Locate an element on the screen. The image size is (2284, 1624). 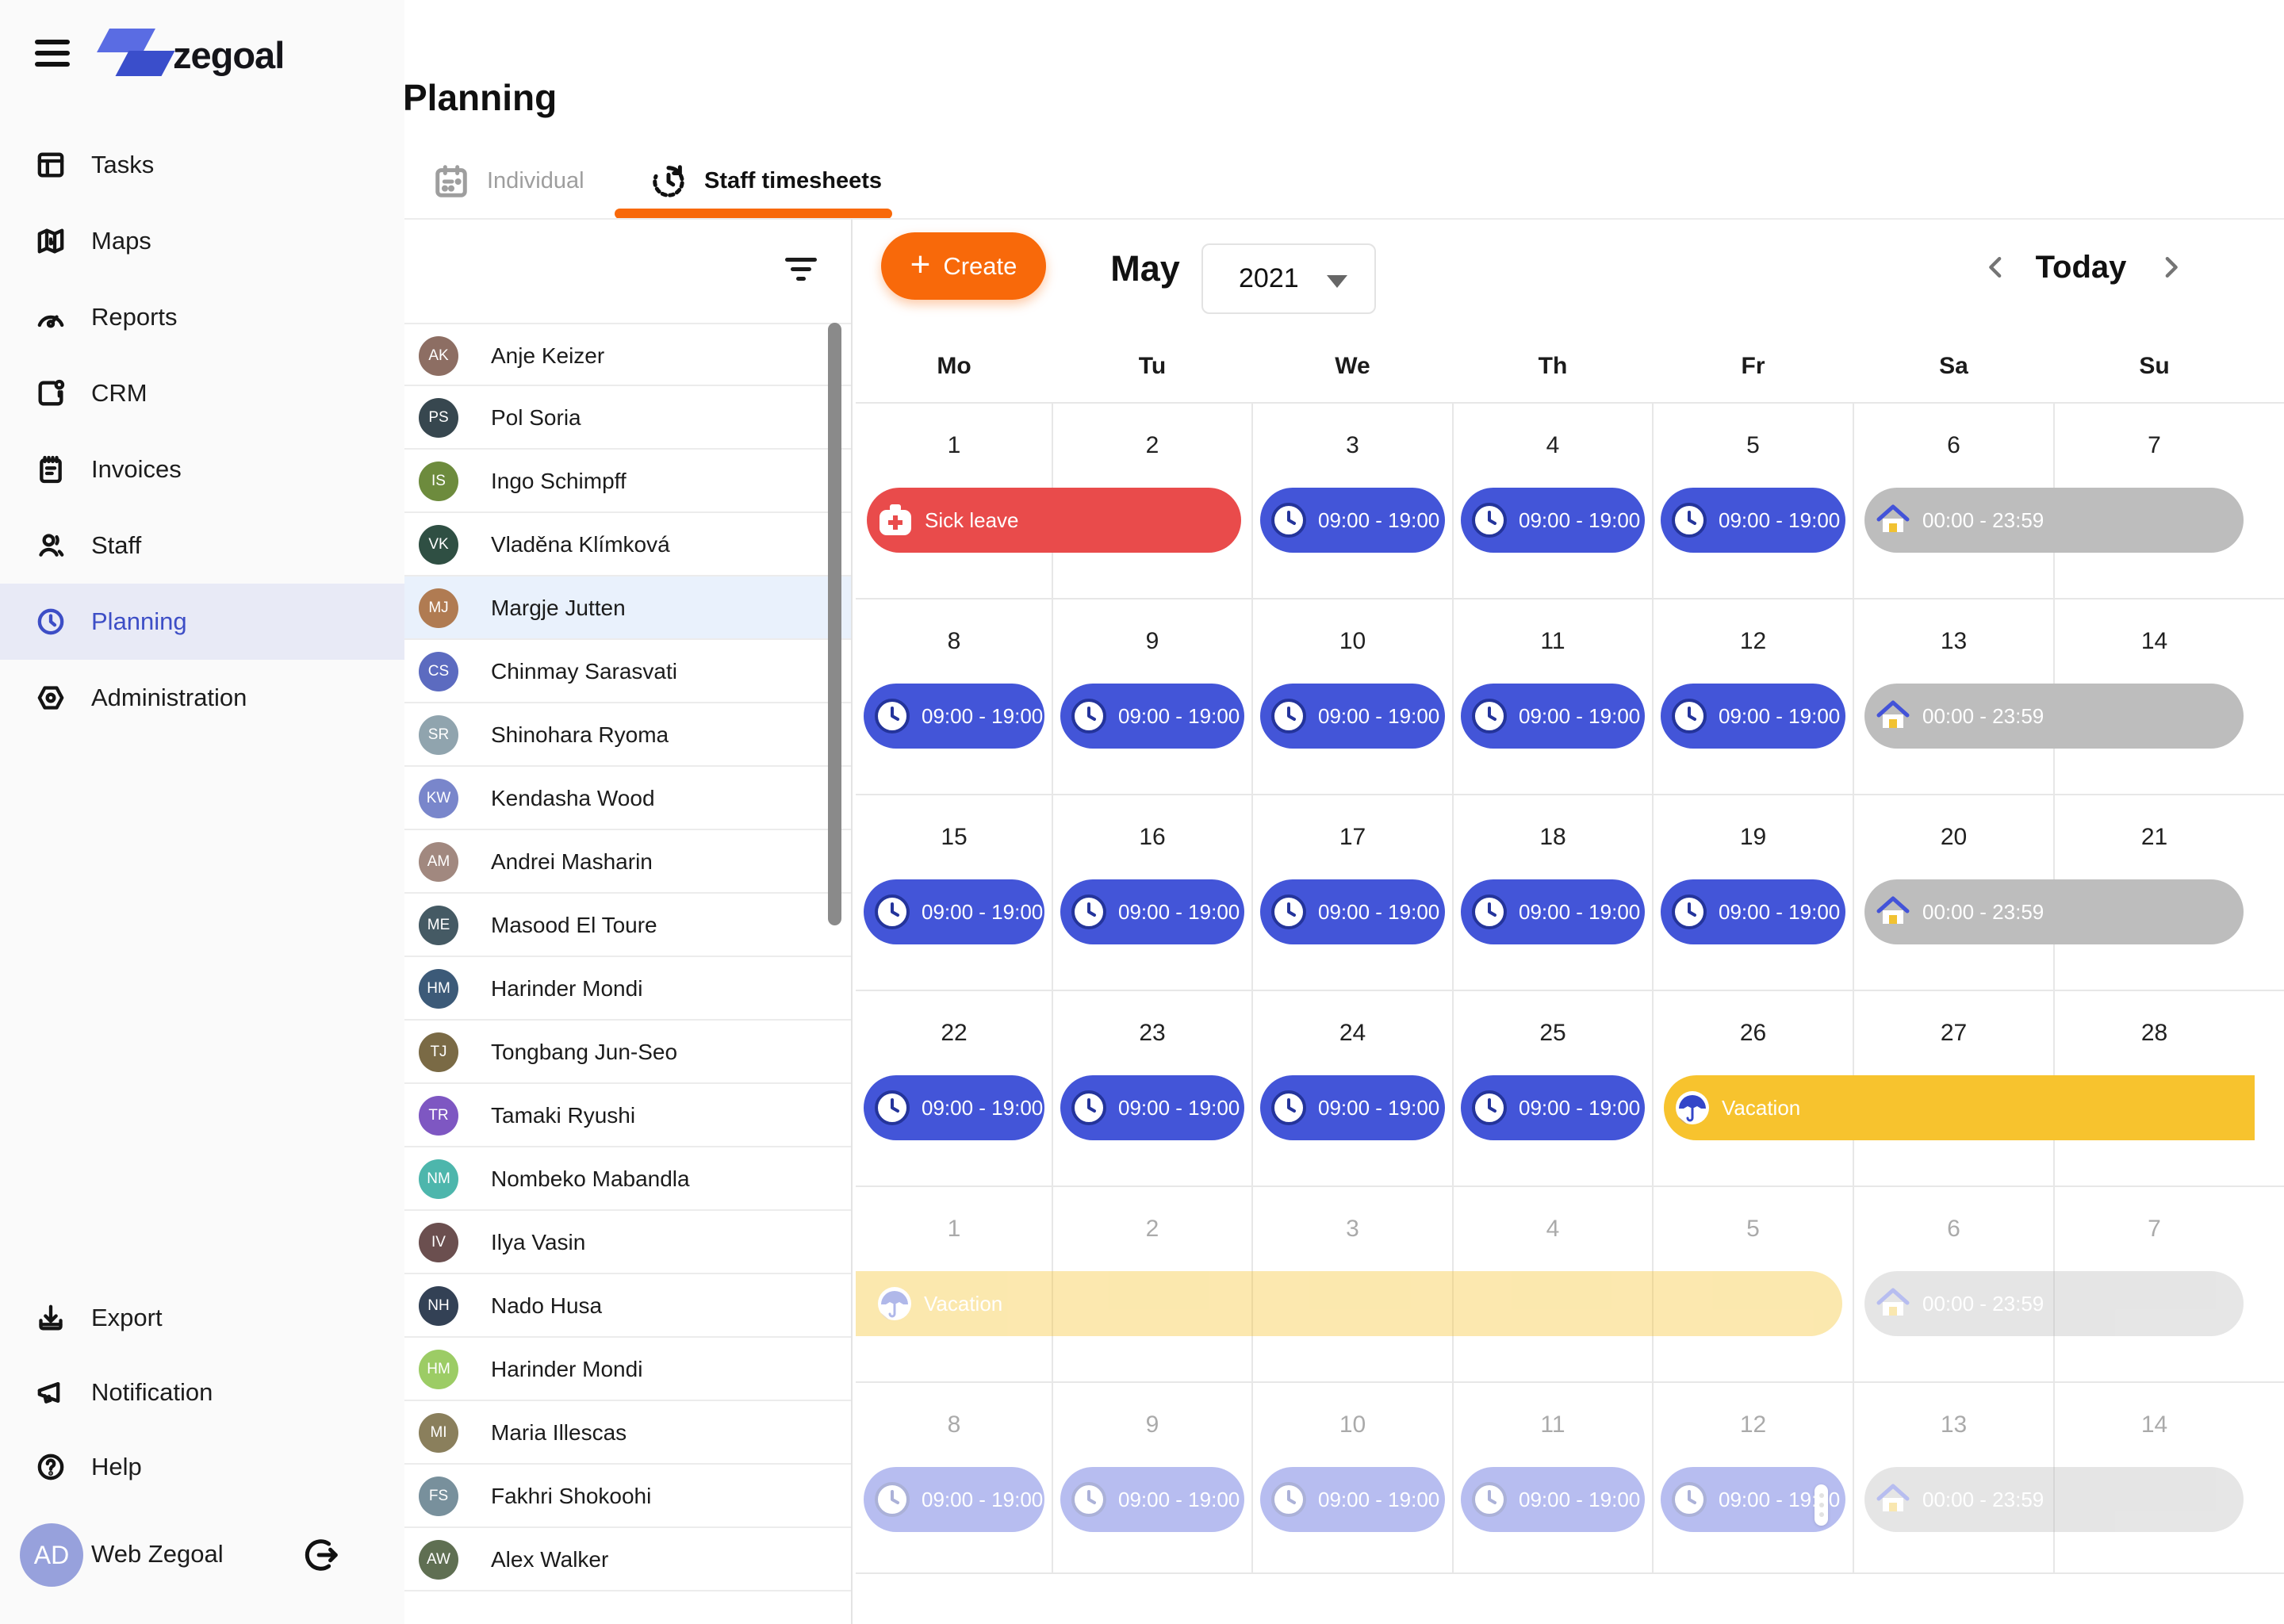
date-number: 1 is located at coordinates (954, 1229).